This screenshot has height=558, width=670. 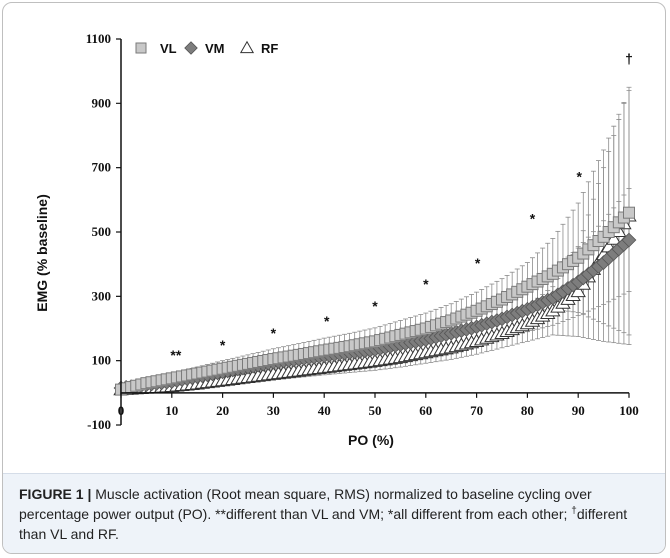 I want to click on legend-square-icon, so click(x=141, y=48).